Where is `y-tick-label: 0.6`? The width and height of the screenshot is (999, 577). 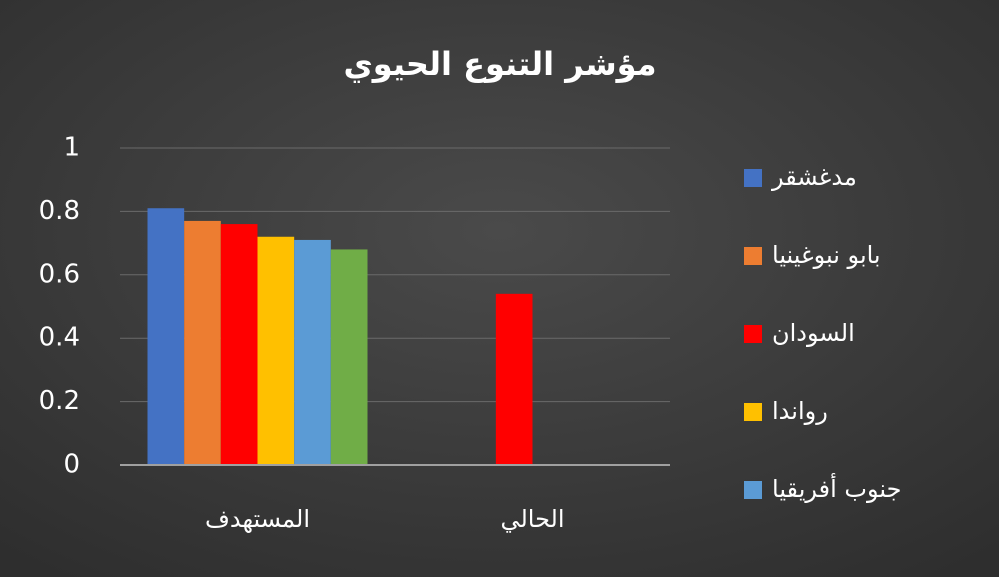
y-tick-label: 0.6 is located at coordinates (59, 274).